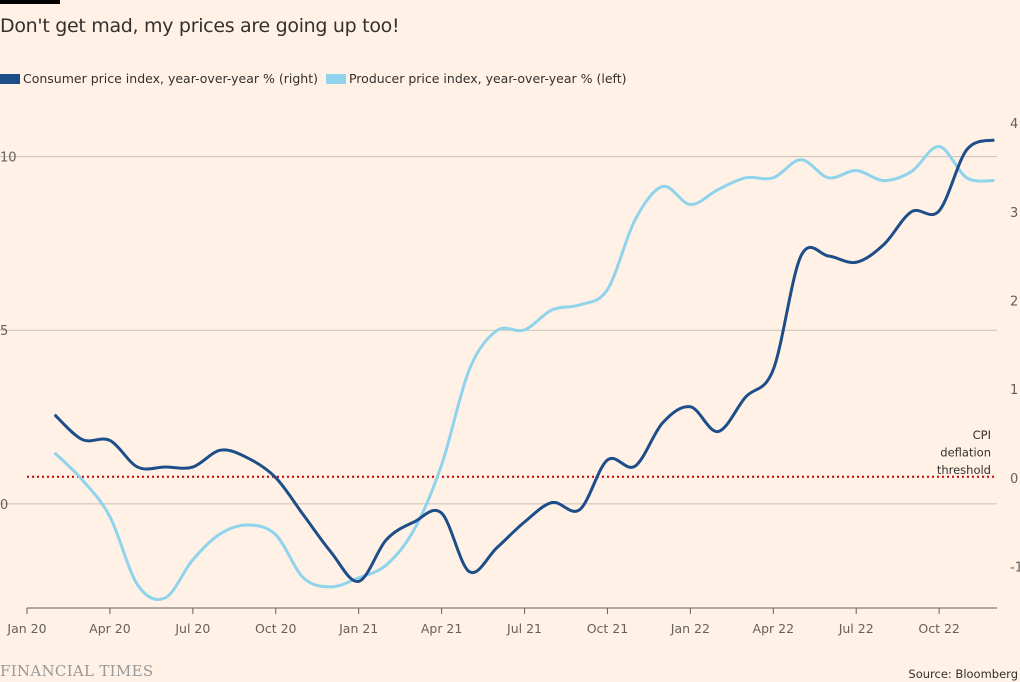 The width and height of the screenshot is (1020, 682). I want to click on left-tick-label: 10, so click(8, 158).